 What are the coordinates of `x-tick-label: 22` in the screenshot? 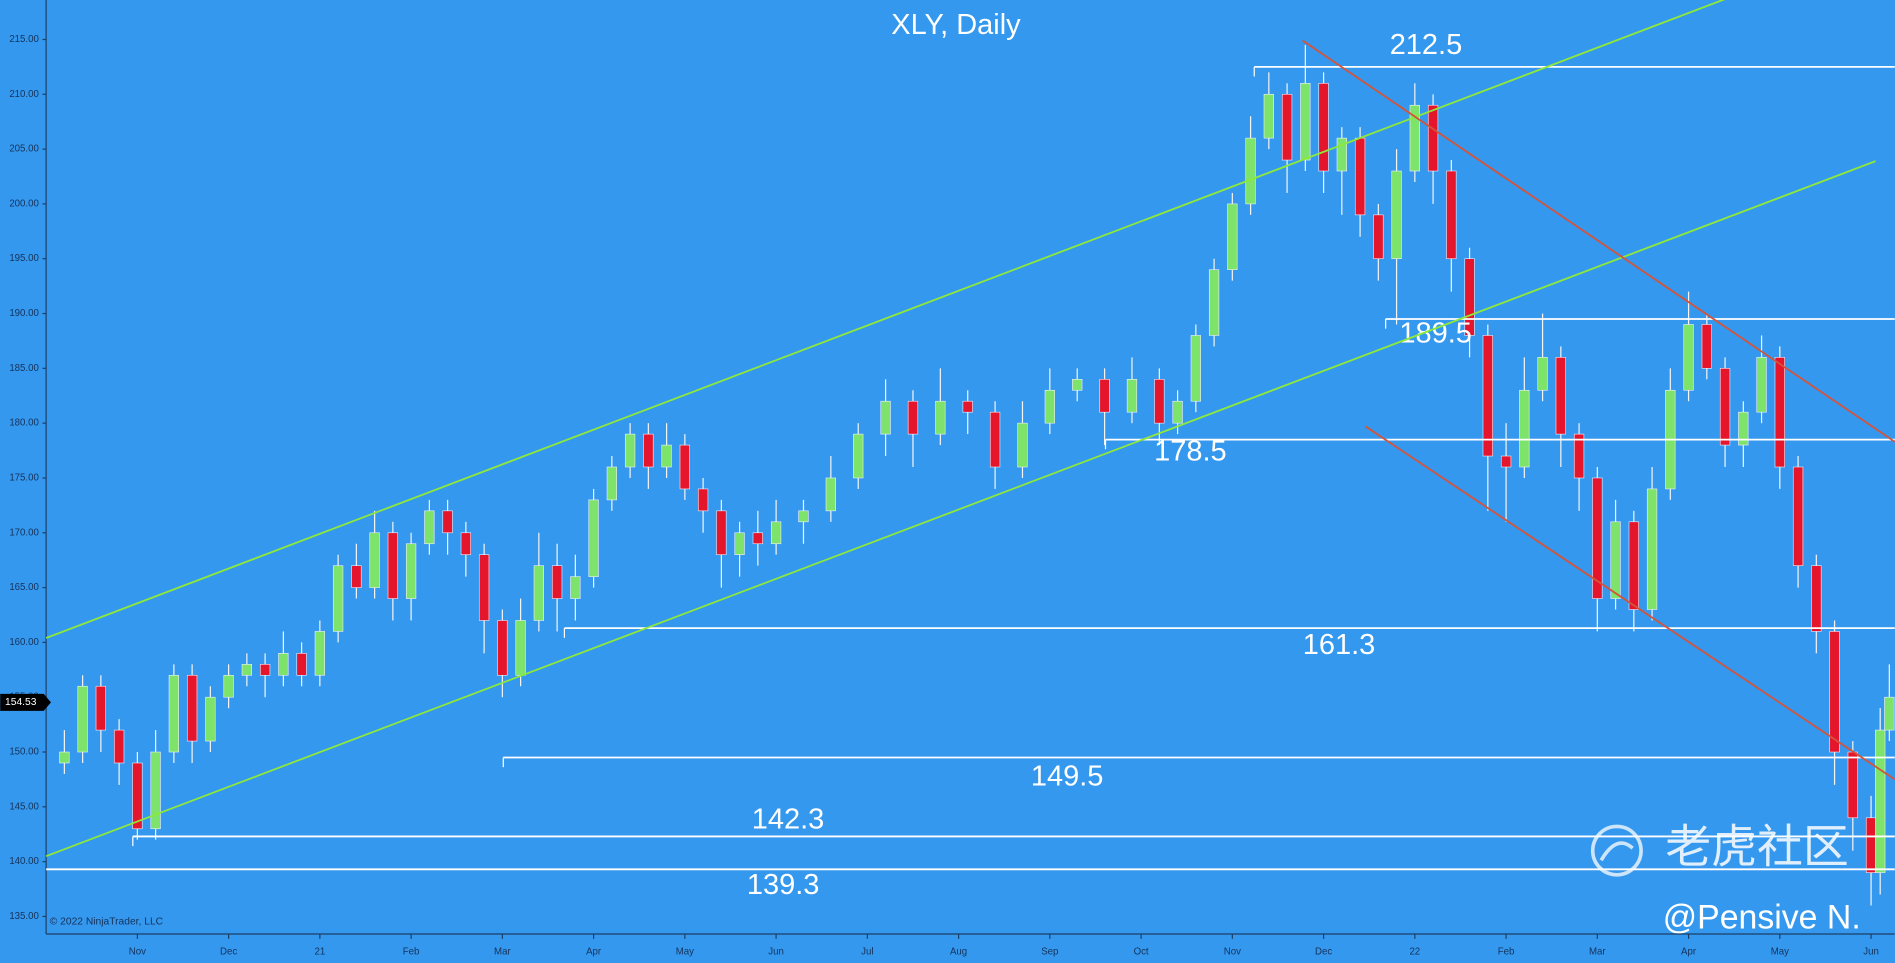 It's located at (1414, 952).